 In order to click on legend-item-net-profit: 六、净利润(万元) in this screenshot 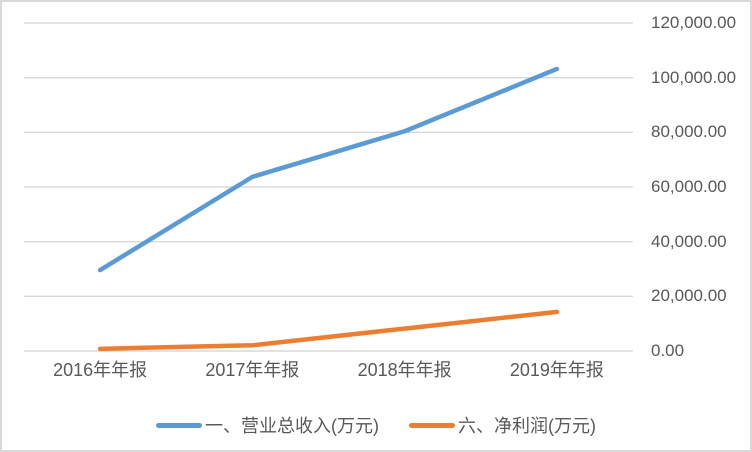, I will do `click(502, 425)`.